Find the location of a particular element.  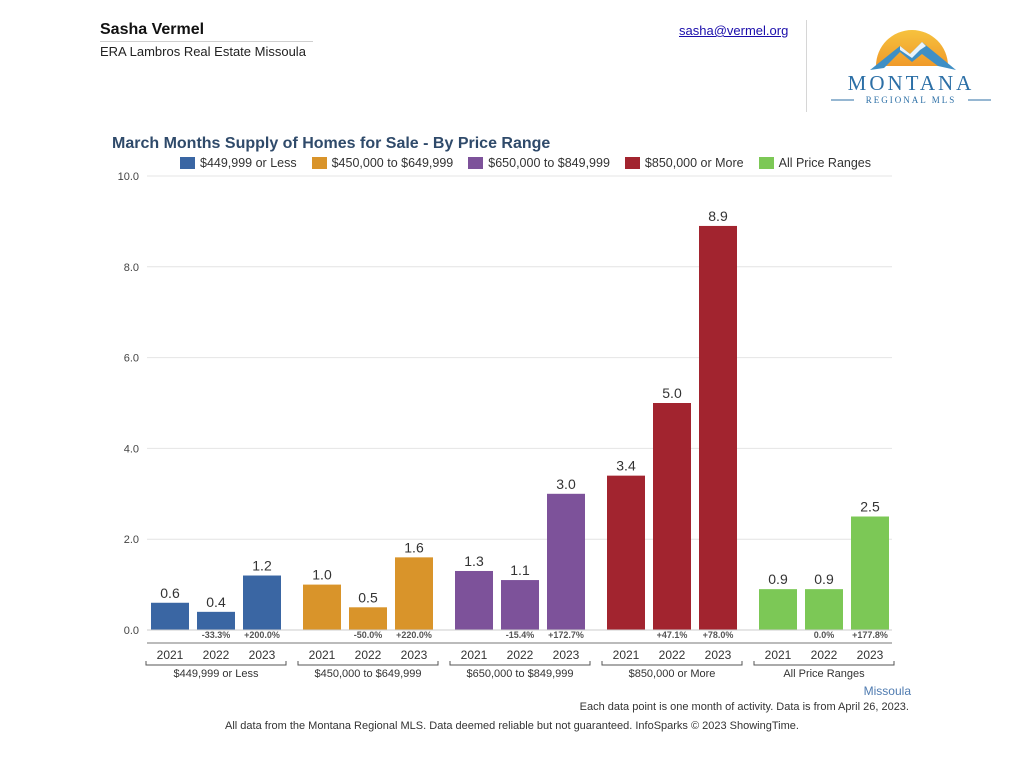

bar-value-label: 0.4 is located at coordinates (216, 602).